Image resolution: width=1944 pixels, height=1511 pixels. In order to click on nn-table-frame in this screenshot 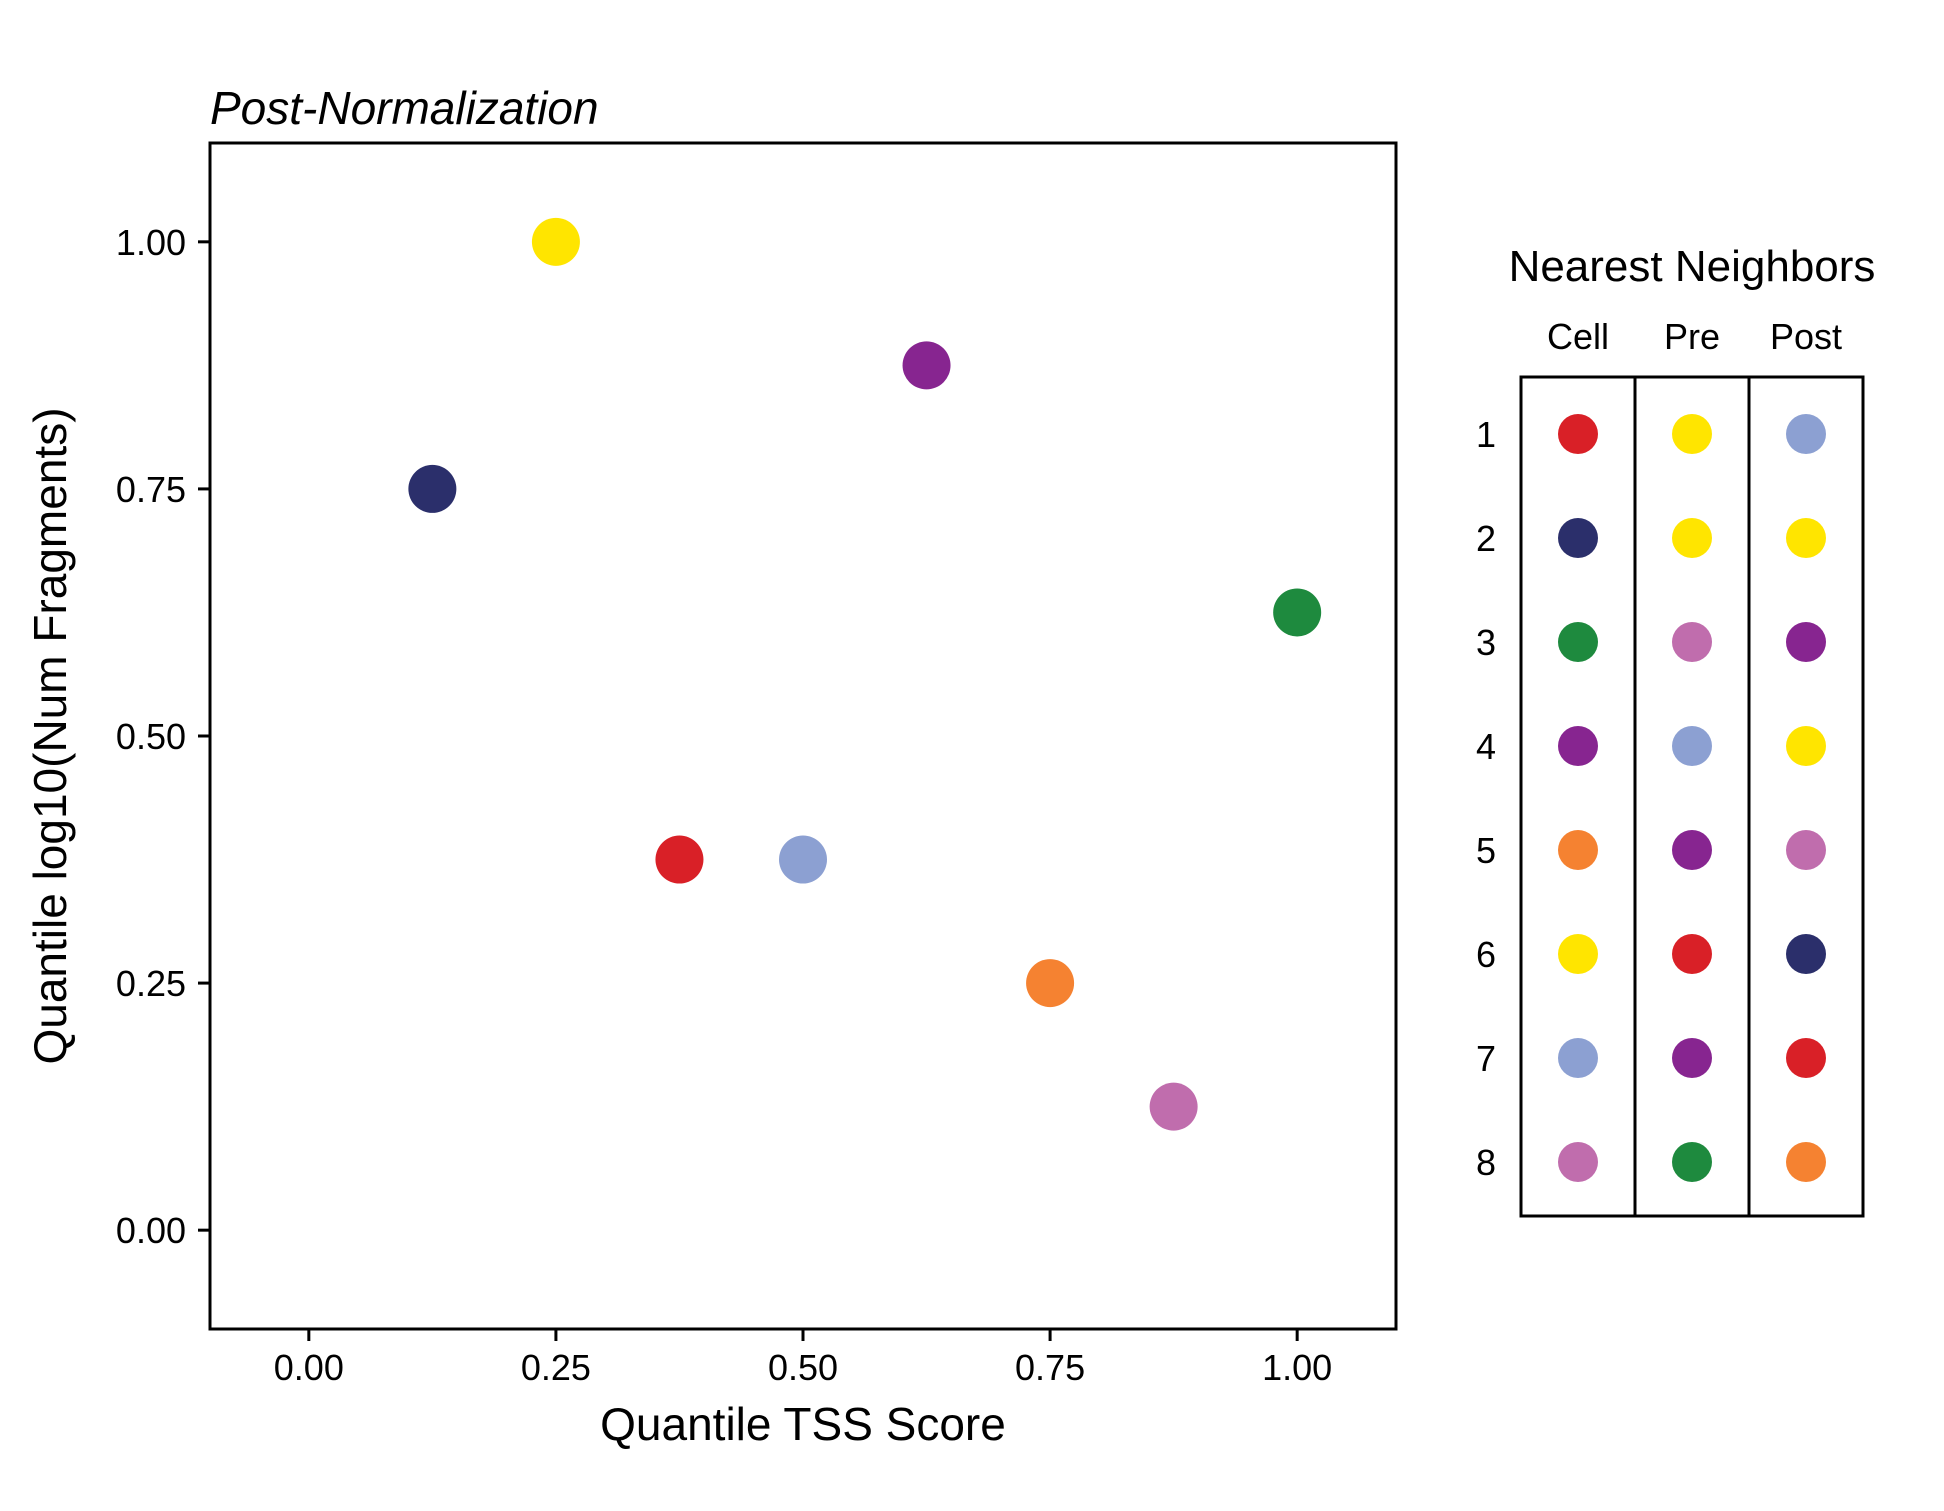, I will do `click(1692, 796)`.